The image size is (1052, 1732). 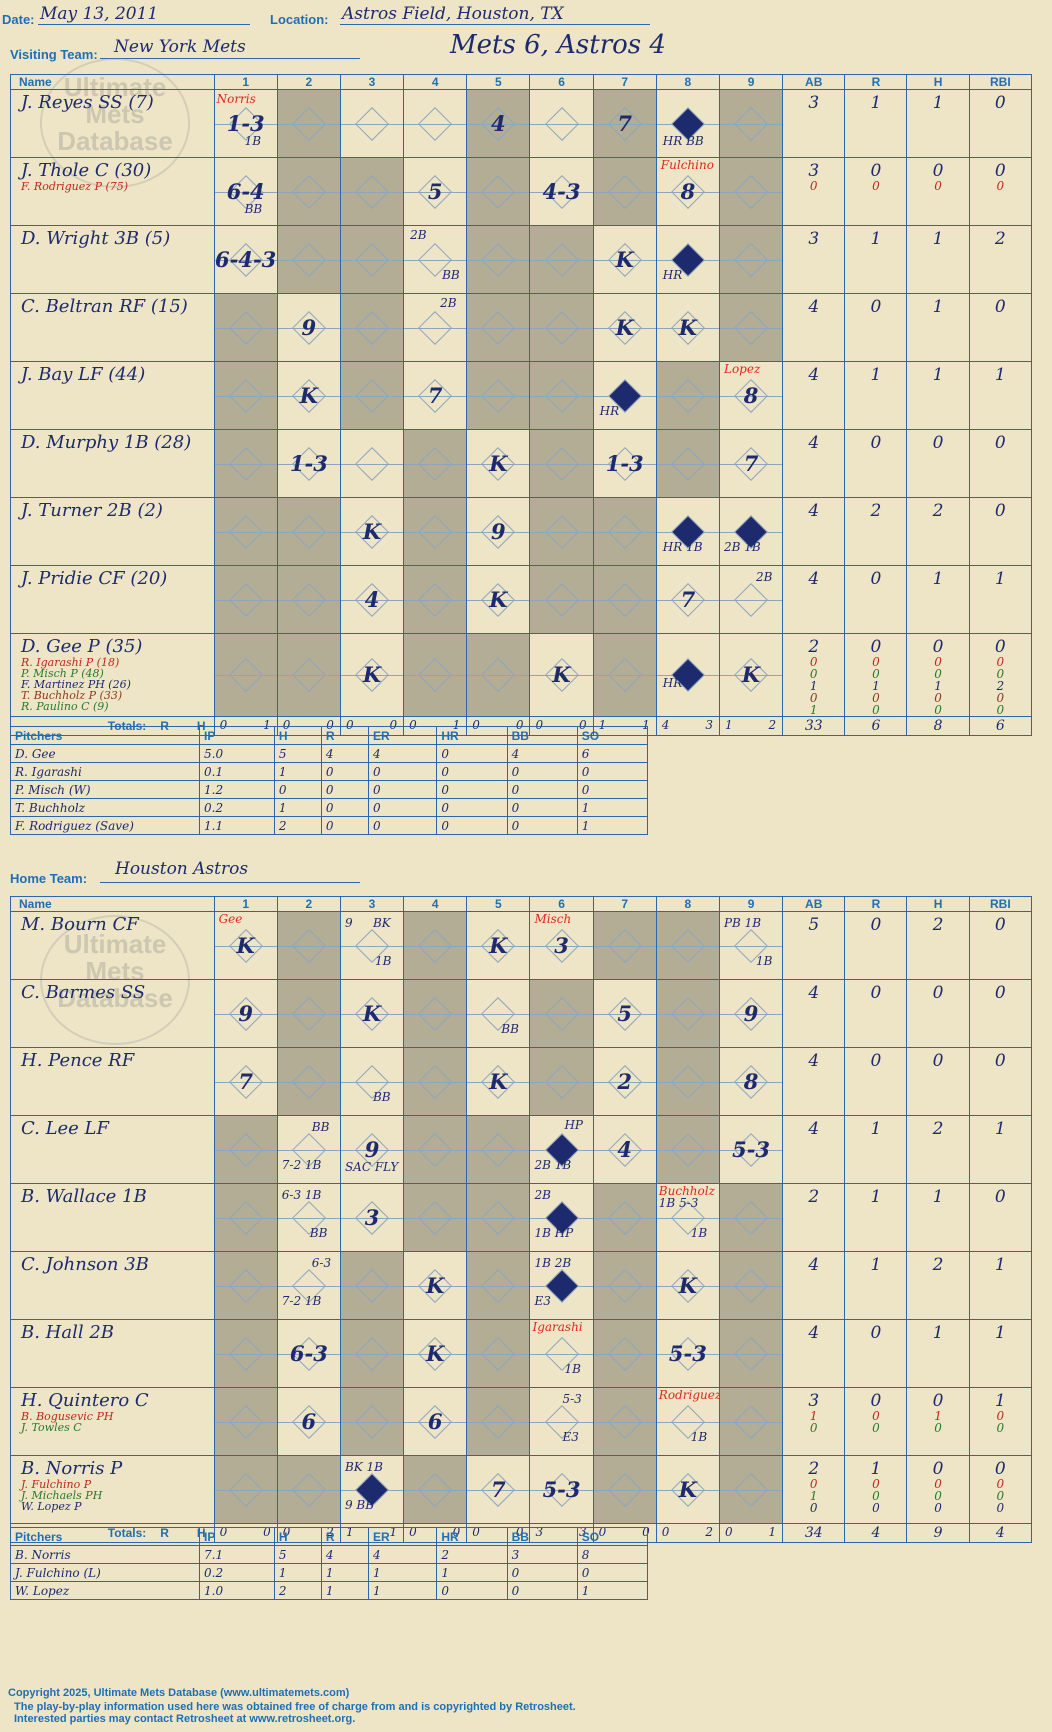 What do you see at coordinates (112, 123) in the screenshot?
I see `v-batter-cell: J. Reyes SS (7)` at bounding box center [112, 123].